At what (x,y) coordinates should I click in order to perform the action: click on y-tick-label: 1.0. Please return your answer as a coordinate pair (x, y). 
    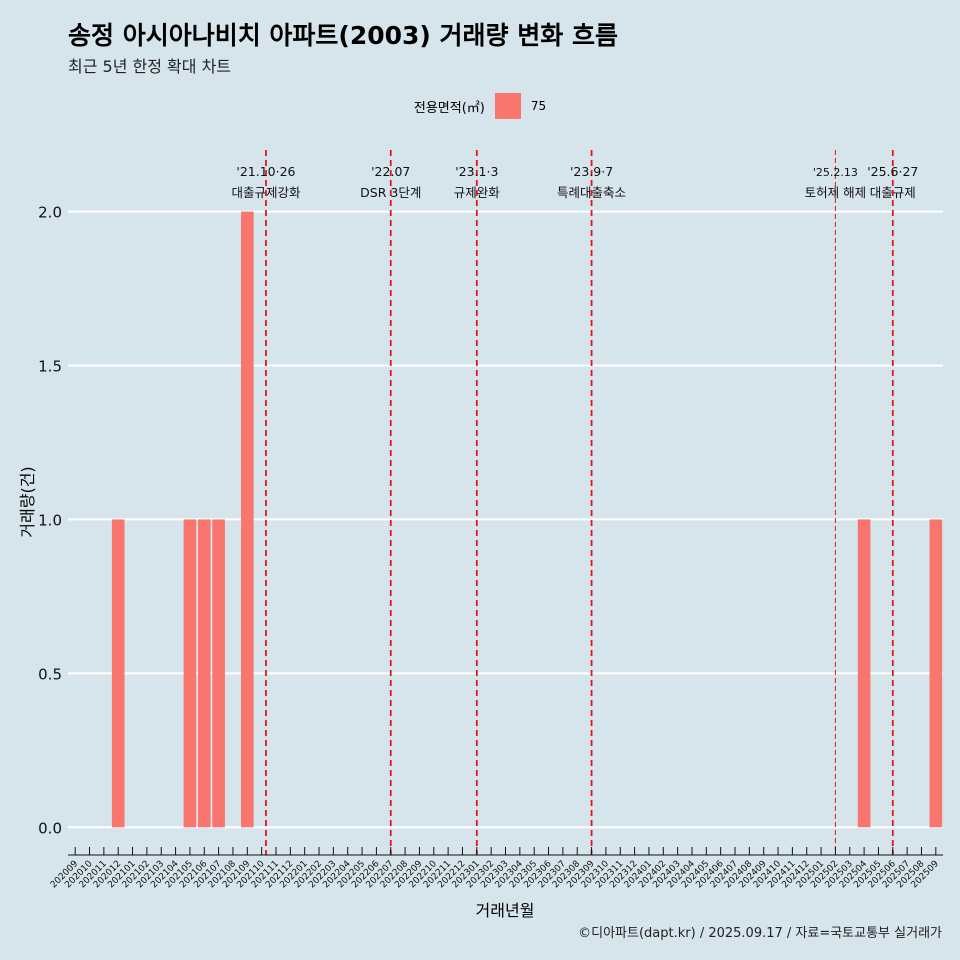
    Looking at the image, I should click on (50, 520).